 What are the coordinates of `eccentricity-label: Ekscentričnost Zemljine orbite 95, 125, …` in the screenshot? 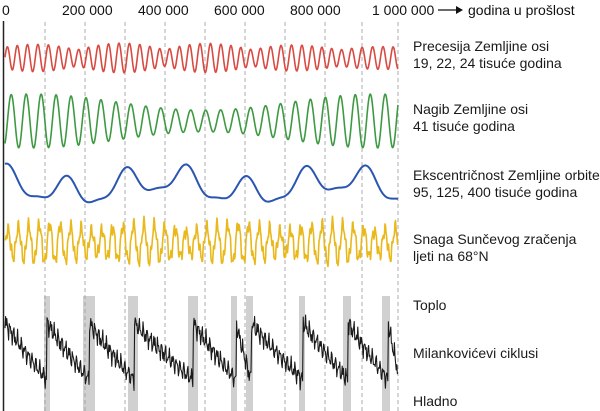 It's located at (506, 183).